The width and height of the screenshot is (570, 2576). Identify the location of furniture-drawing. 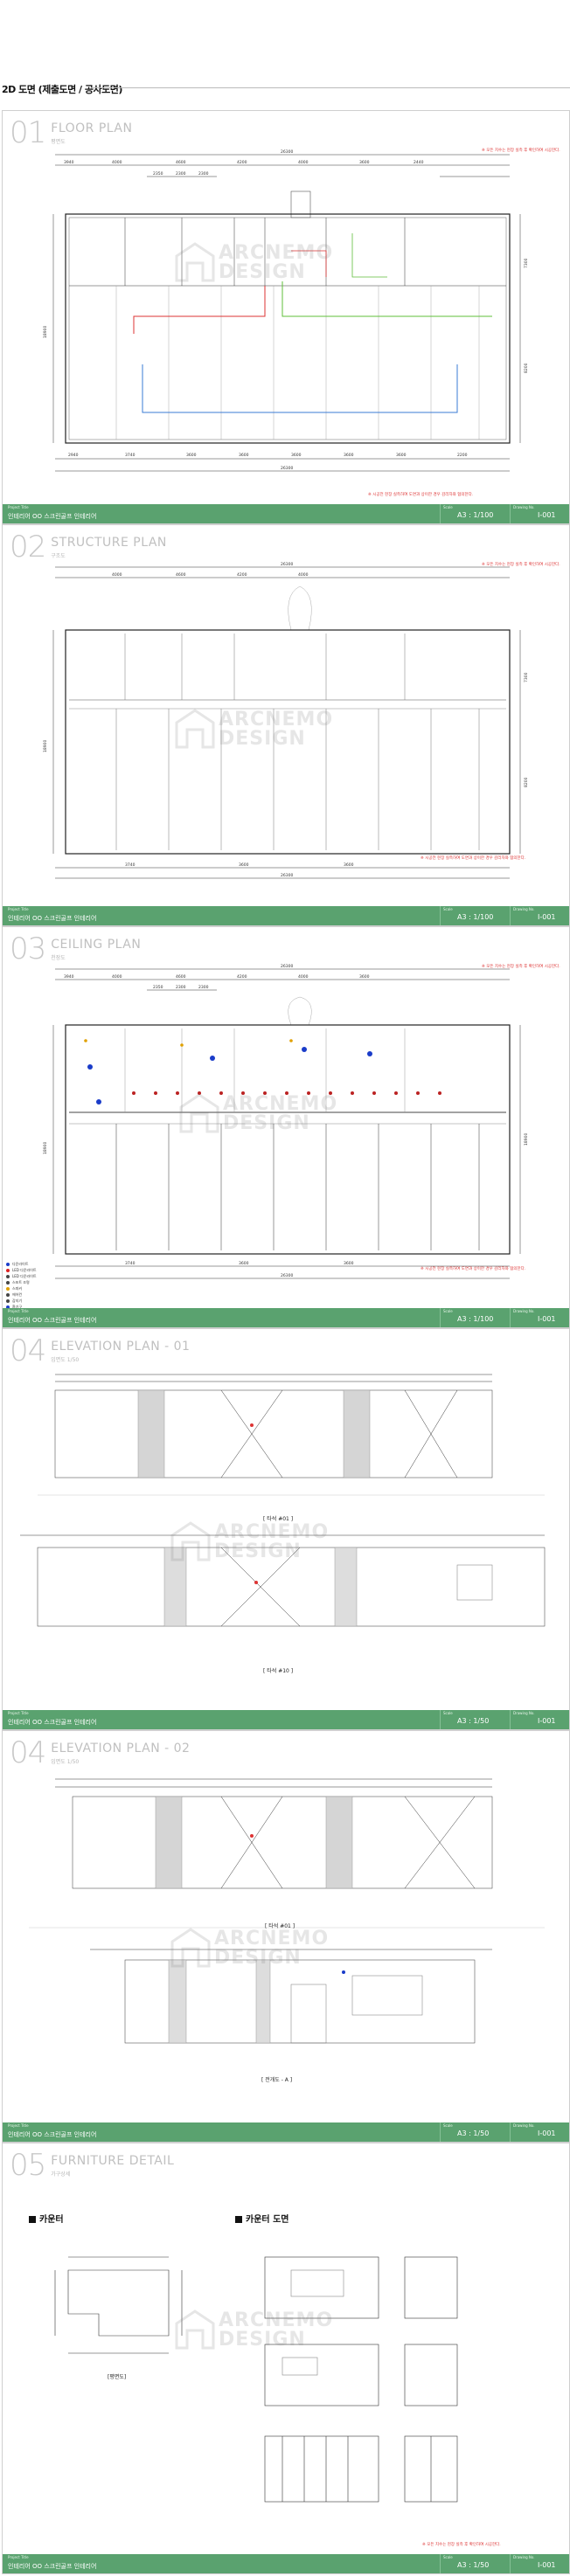
(256, 2379).